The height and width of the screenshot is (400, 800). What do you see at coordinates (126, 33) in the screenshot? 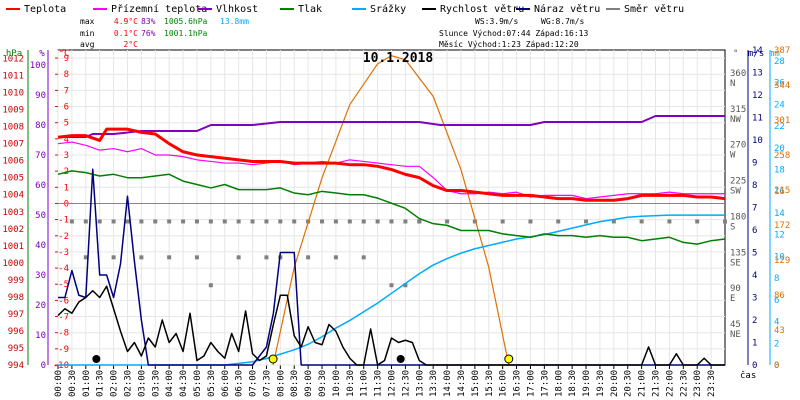
I see `stats-temp: 0.1°C` at bounding box center [126, 33].